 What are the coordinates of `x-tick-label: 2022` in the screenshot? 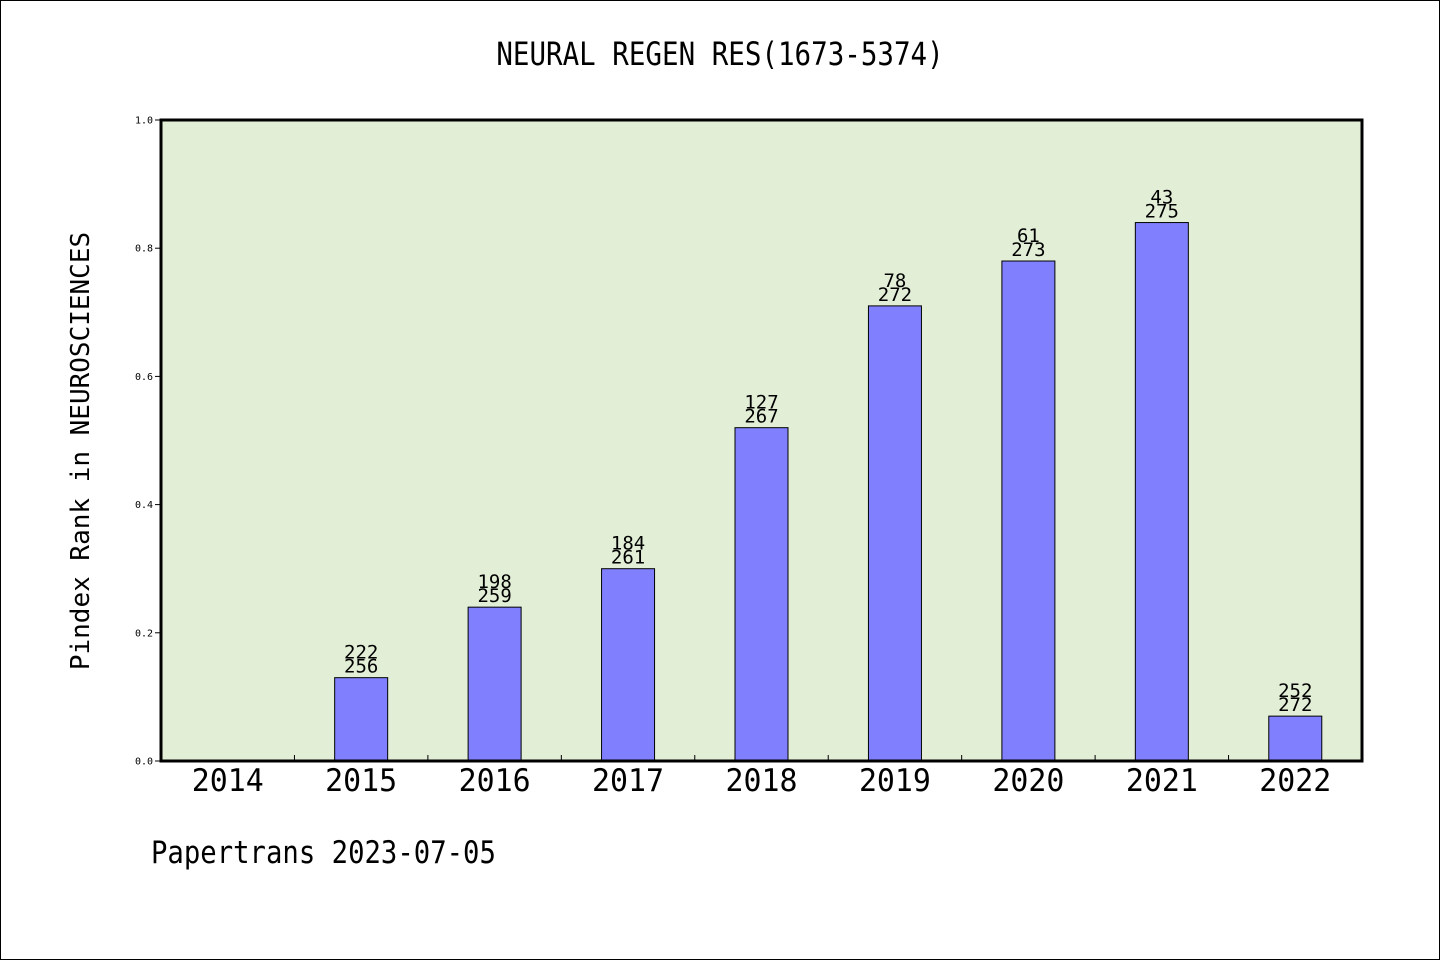 It's located at (1295, 781).